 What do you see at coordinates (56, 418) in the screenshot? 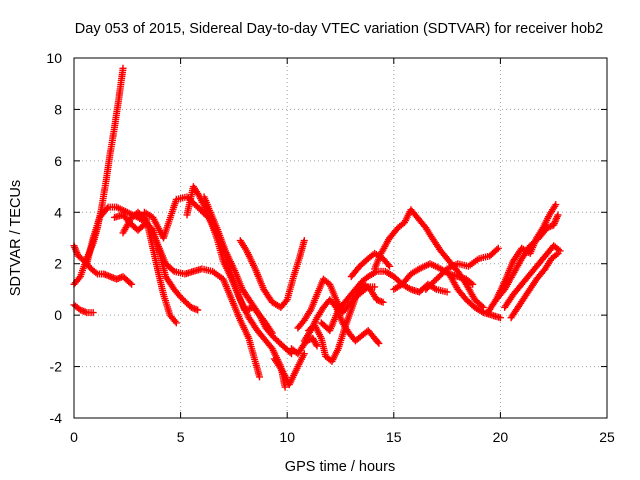
I see `y-tick-label: -4` at bounding box center [56, 418].